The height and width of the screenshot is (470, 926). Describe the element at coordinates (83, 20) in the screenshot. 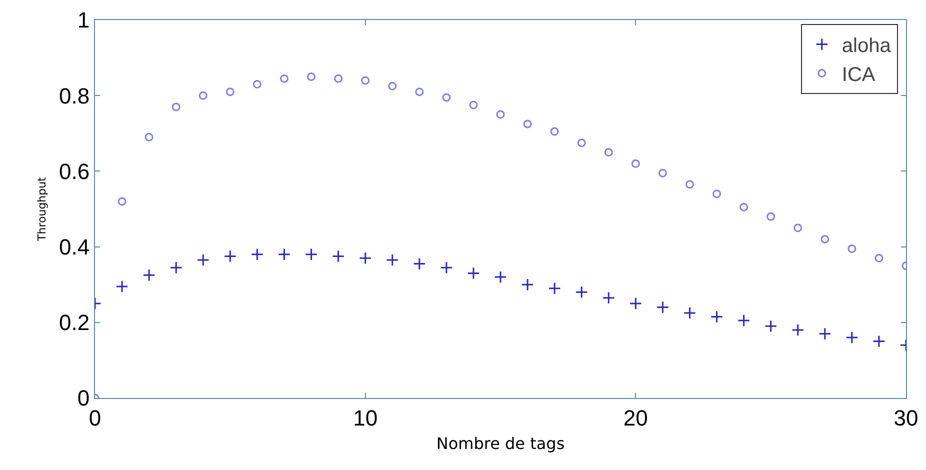

I see `y-tick-label: 1` at that location.